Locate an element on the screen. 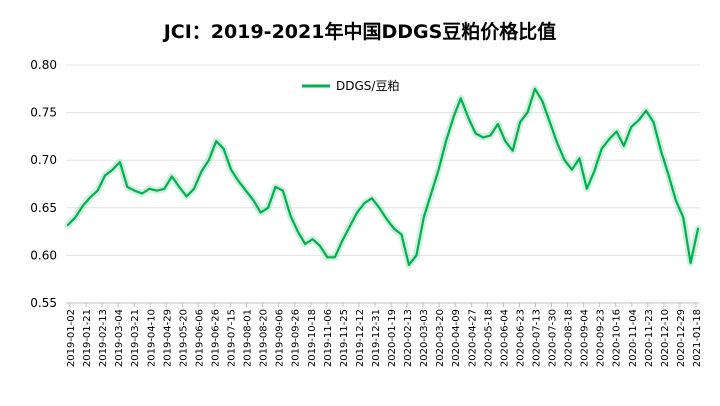 The image size is (720, 406). x-tick-label: 2020-09-23 is located at coordinates (601, 338).